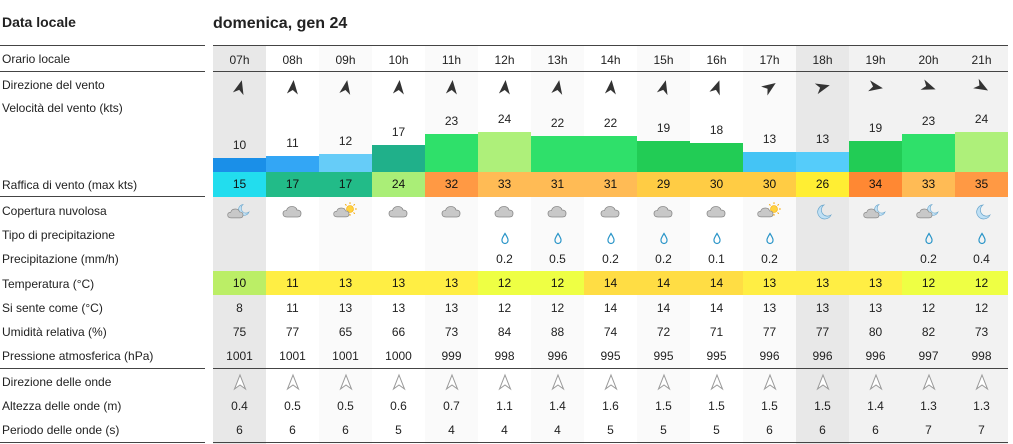  I want to click on wave-height-value: 1.3, so click(981, 406).